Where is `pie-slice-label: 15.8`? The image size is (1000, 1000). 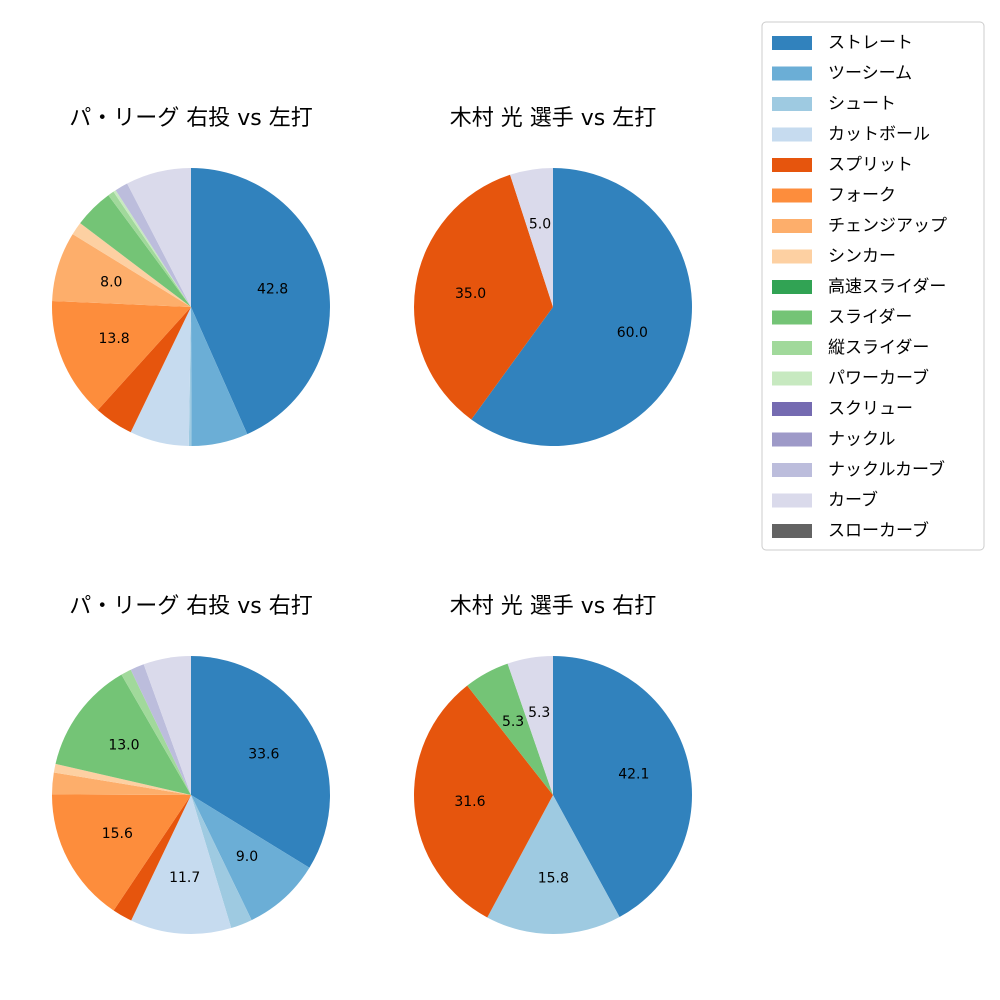 pie-slice-label: 15.8 is located at coordinates (553, 878).